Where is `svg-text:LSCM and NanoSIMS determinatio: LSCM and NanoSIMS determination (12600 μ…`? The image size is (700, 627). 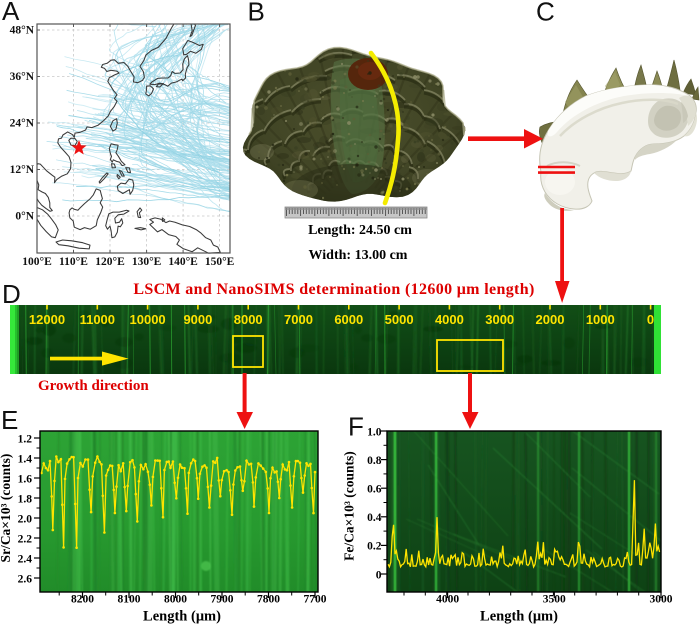
svg-text:LSCM and NanoSIMS determinatio: LSCM and NanoSIMS determination (12600 μ… is located at coordinates (333, 289).